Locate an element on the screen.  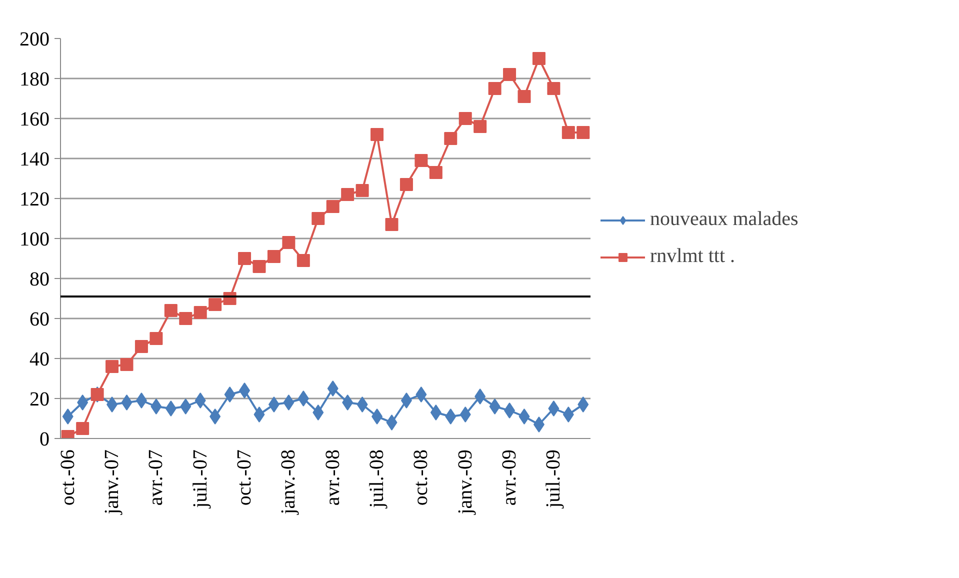
legend-label: rnvlmt ttt . is located at coordinates (692, 256).